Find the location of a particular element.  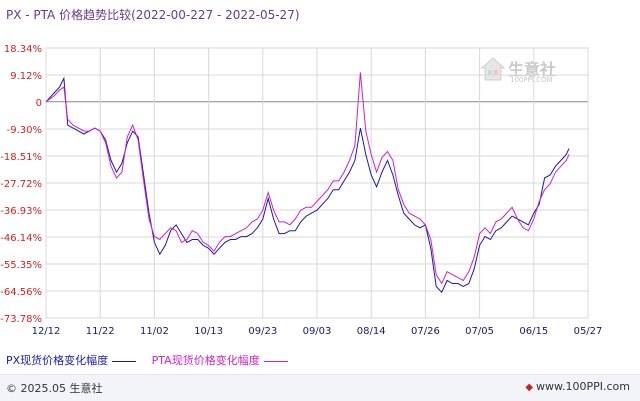

watermark-house-icon is located at coordinates (493, 69).